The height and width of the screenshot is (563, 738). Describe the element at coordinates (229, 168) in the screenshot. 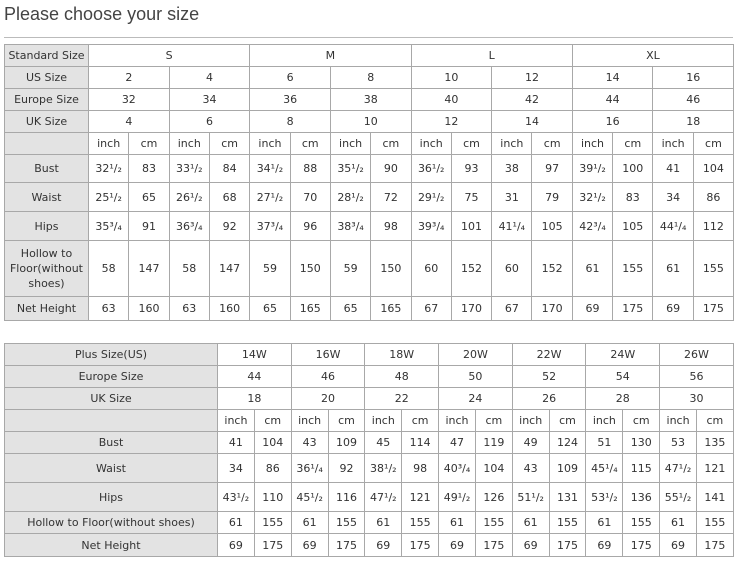

I see `table-cell: 84` at that location.